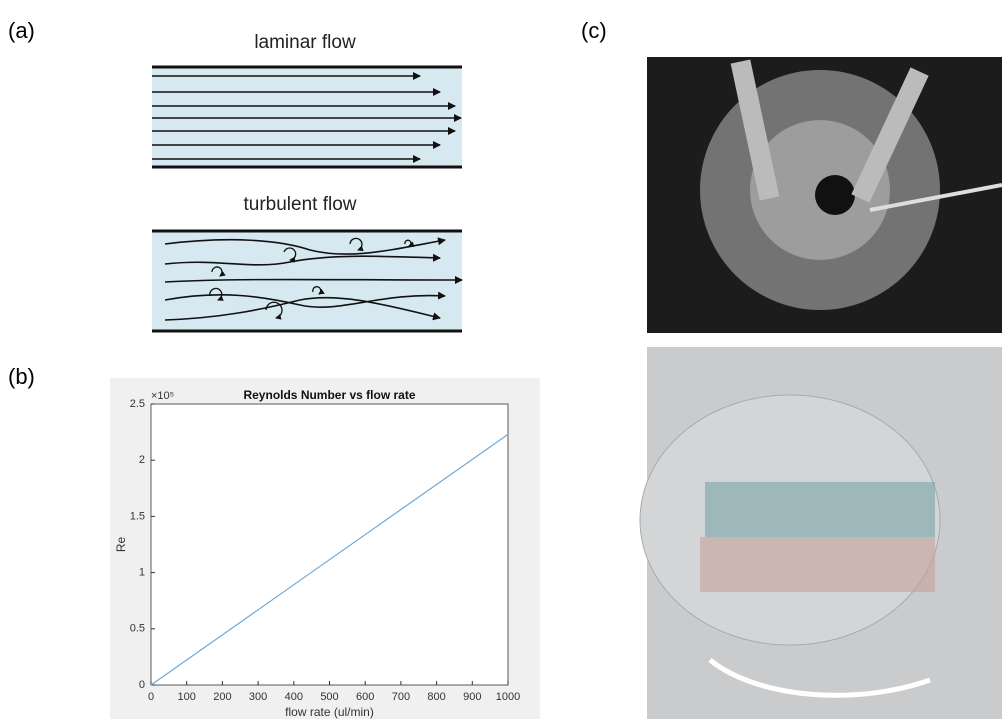  Describe the element at coordinates (329, 697) in the screenshot. I see `x-tick-label: 500` at that location.